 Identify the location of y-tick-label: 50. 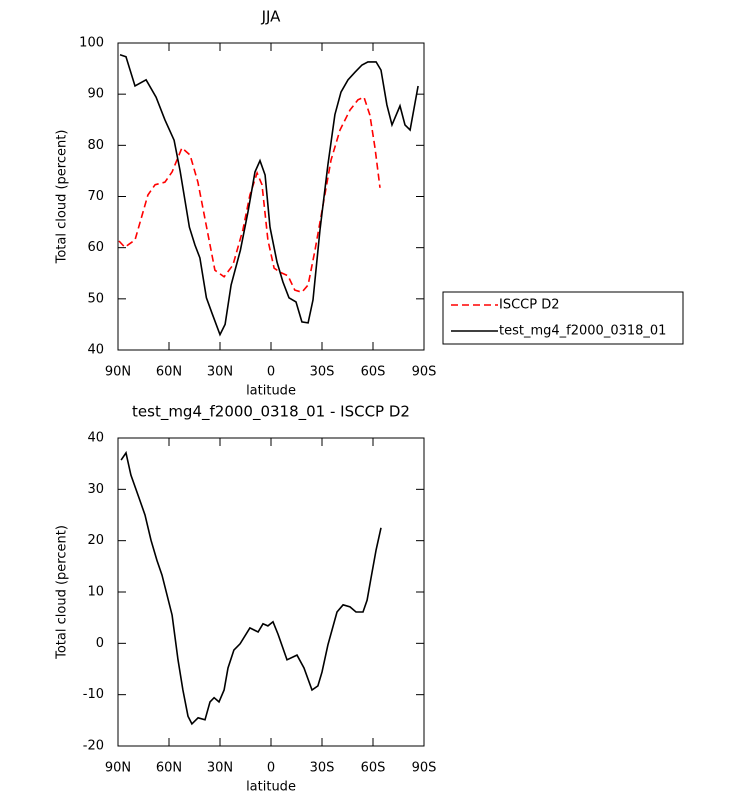
(95, 298).